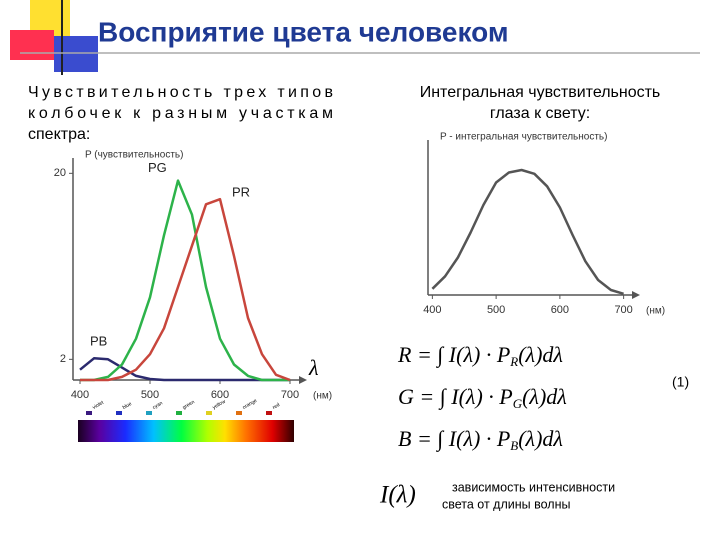  I want to click on formula-part: B, so click(514, 445).